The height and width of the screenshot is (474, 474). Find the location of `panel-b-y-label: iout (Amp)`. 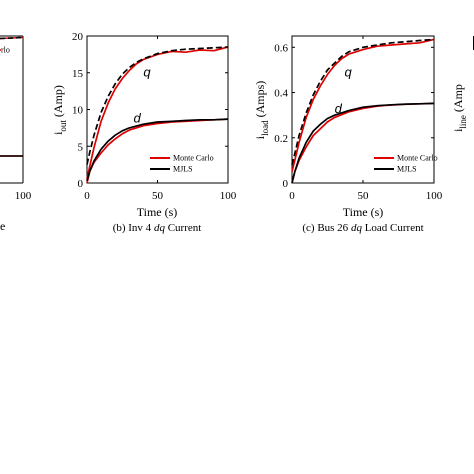

panel-b-y-label: iout (Amp) is located at coordinates (59, 110).